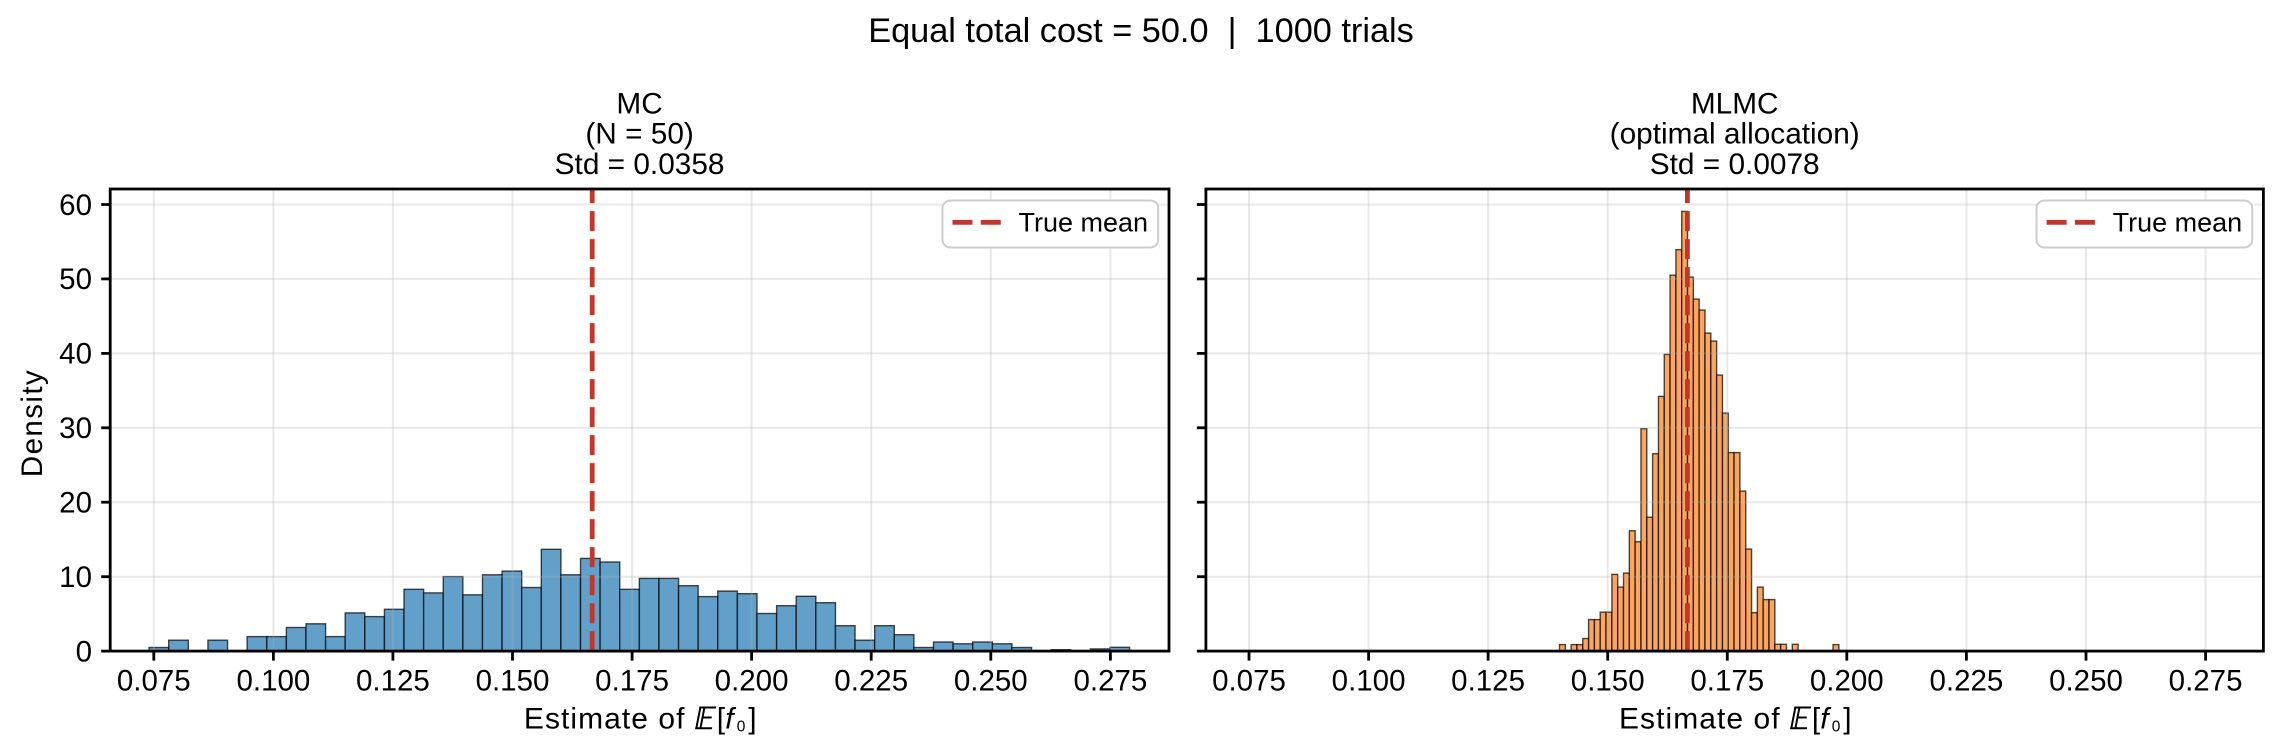  Describe the element at coordinates (639, 134) in the screenshot. I see `svg-text: (N = 50)` at that location.